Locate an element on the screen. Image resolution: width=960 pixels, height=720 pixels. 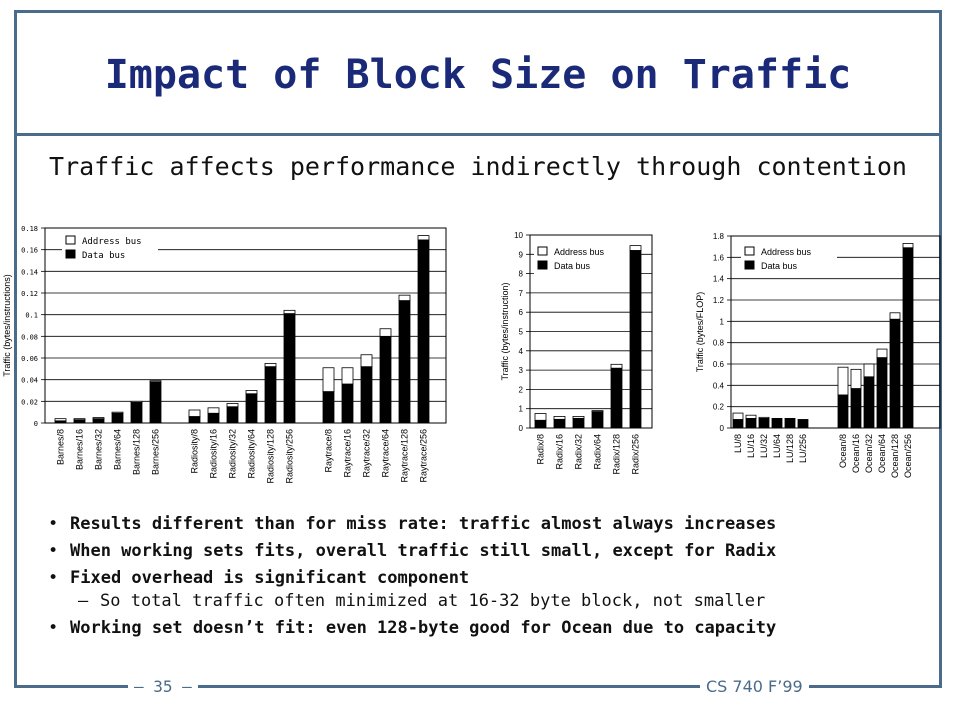
y-tick-label: 0.8 is located at coordinates (719, 343).